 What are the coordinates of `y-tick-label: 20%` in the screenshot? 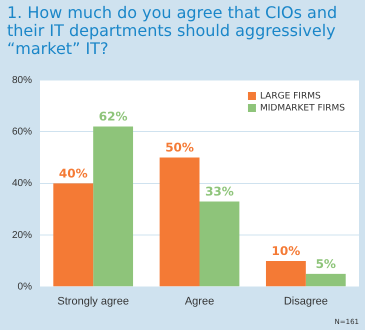 It's located at (22, 235).